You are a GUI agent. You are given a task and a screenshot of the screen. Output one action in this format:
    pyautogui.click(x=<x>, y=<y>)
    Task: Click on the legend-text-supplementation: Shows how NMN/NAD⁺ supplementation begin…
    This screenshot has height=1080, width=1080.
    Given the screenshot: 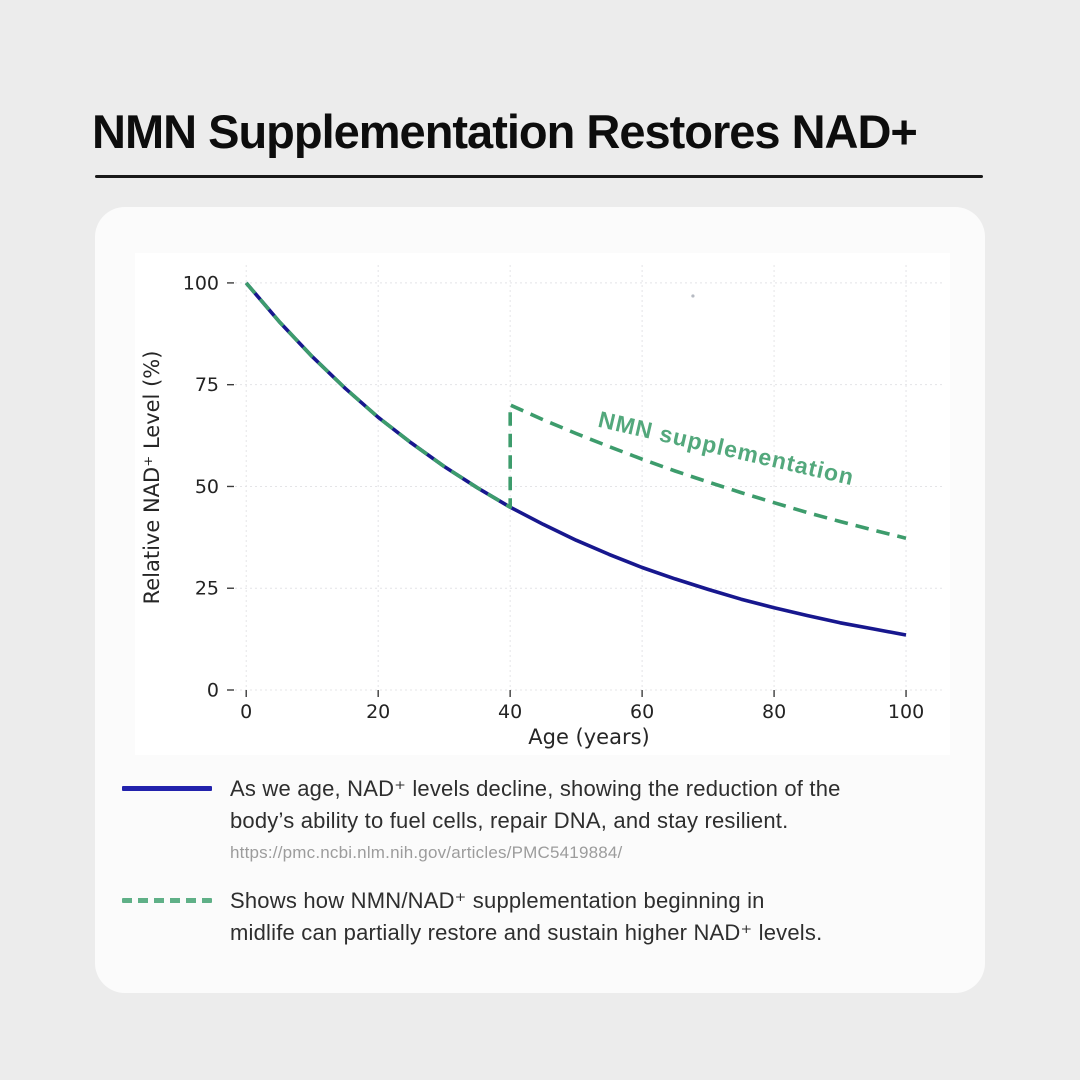 What is the action you would take?
    pyautogui.click(x=526, y=917)
    